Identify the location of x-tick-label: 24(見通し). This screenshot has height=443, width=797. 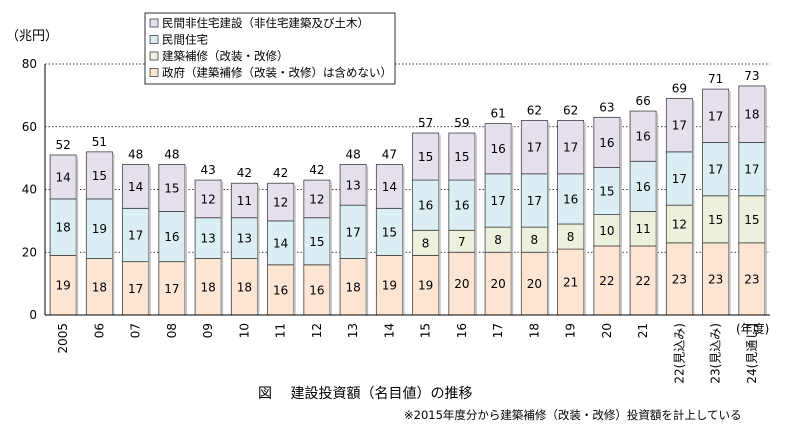
(752, 353).